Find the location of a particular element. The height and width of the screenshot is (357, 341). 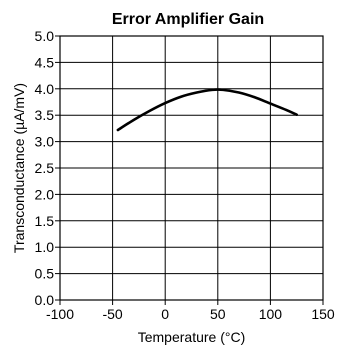

x-tick-label: 0 is located at coordinates (165, 314).